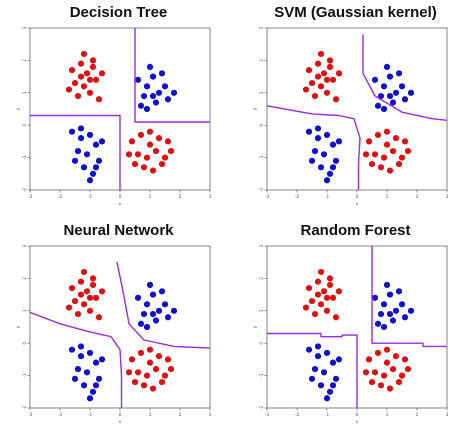 This screenshot has width=474, height=436. I want to click on x-tick-label: -3, so click(30, 415).